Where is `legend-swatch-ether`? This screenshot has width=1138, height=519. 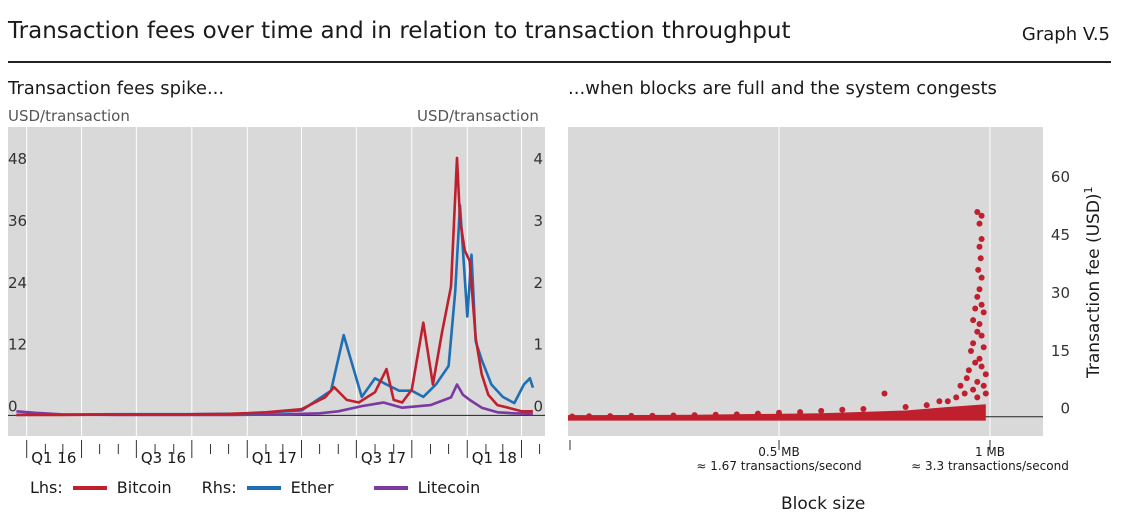 legend-swatch-ether is located at coordinates (263, 487).